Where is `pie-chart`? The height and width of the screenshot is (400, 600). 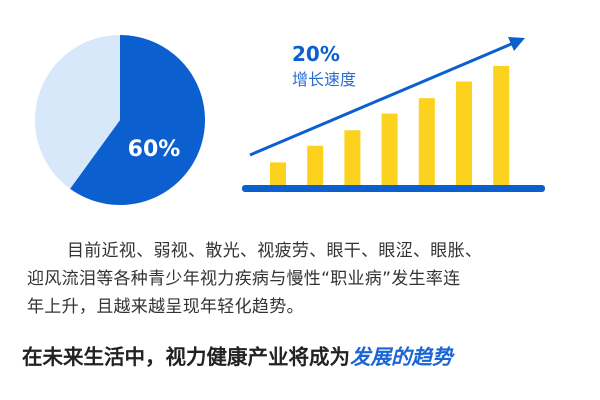
pie-chart is located at coordinates (120, 120).